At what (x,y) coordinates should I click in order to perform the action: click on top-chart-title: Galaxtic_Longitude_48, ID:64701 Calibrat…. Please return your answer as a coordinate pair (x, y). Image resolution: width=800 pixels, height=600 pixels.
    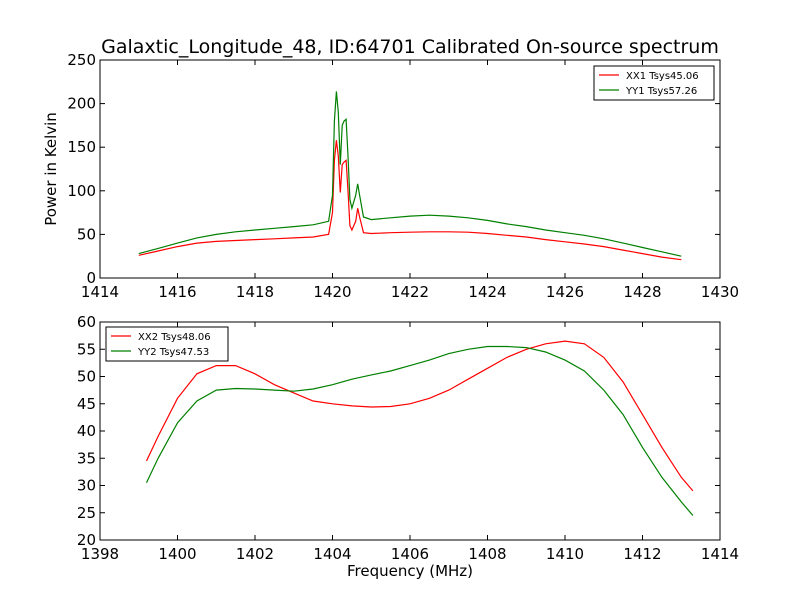
    Looking at the image, I should click on (410, 47).